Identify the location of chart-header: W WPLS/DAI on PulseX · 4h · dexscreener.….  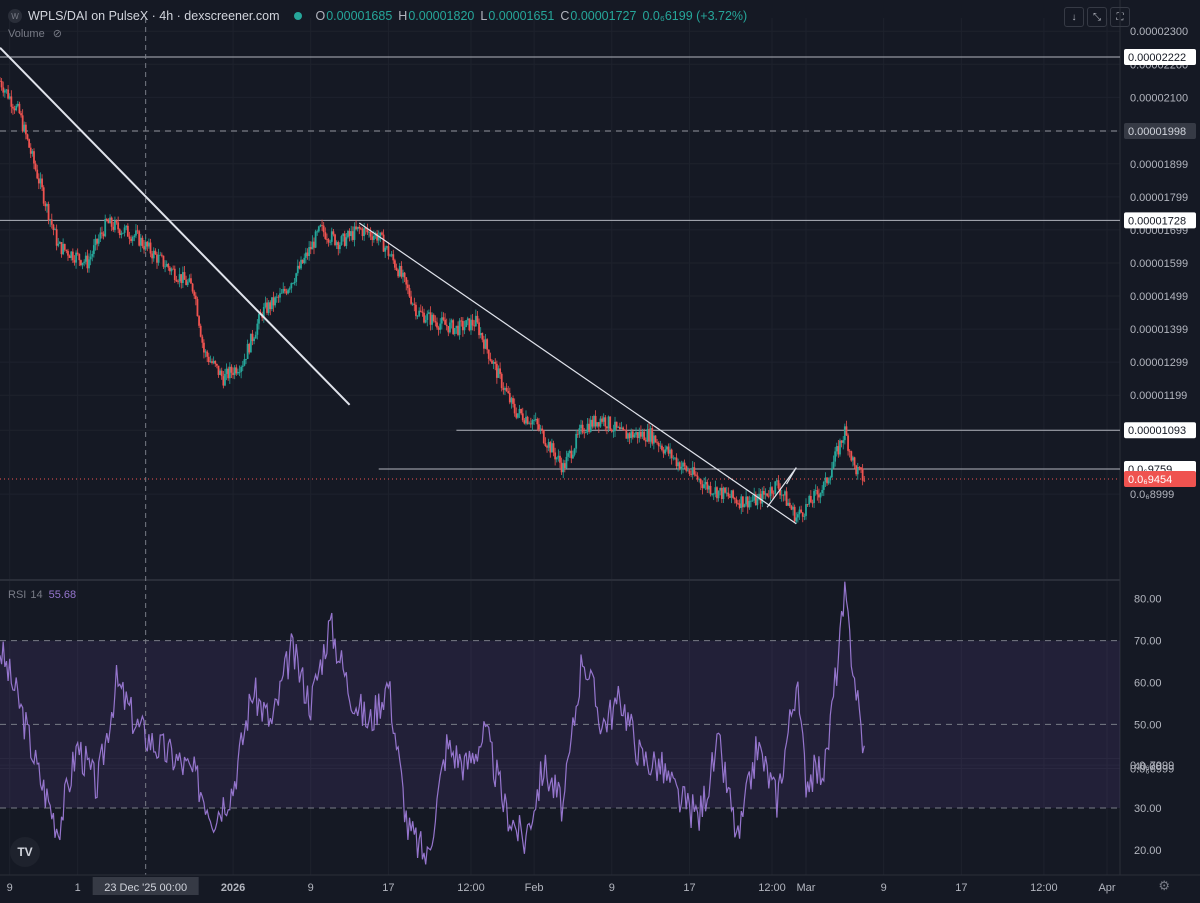
(380, 16).